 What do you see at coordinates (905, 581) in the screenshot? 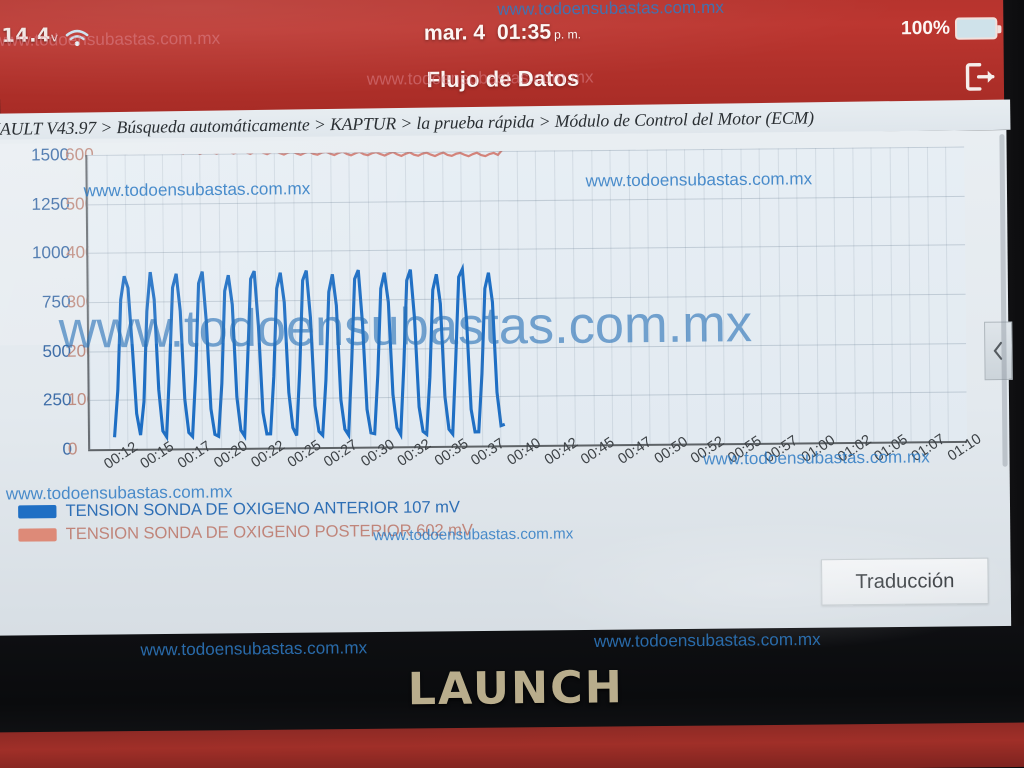
I see `translate-button: Traducción` at bounding box center [905, 581].